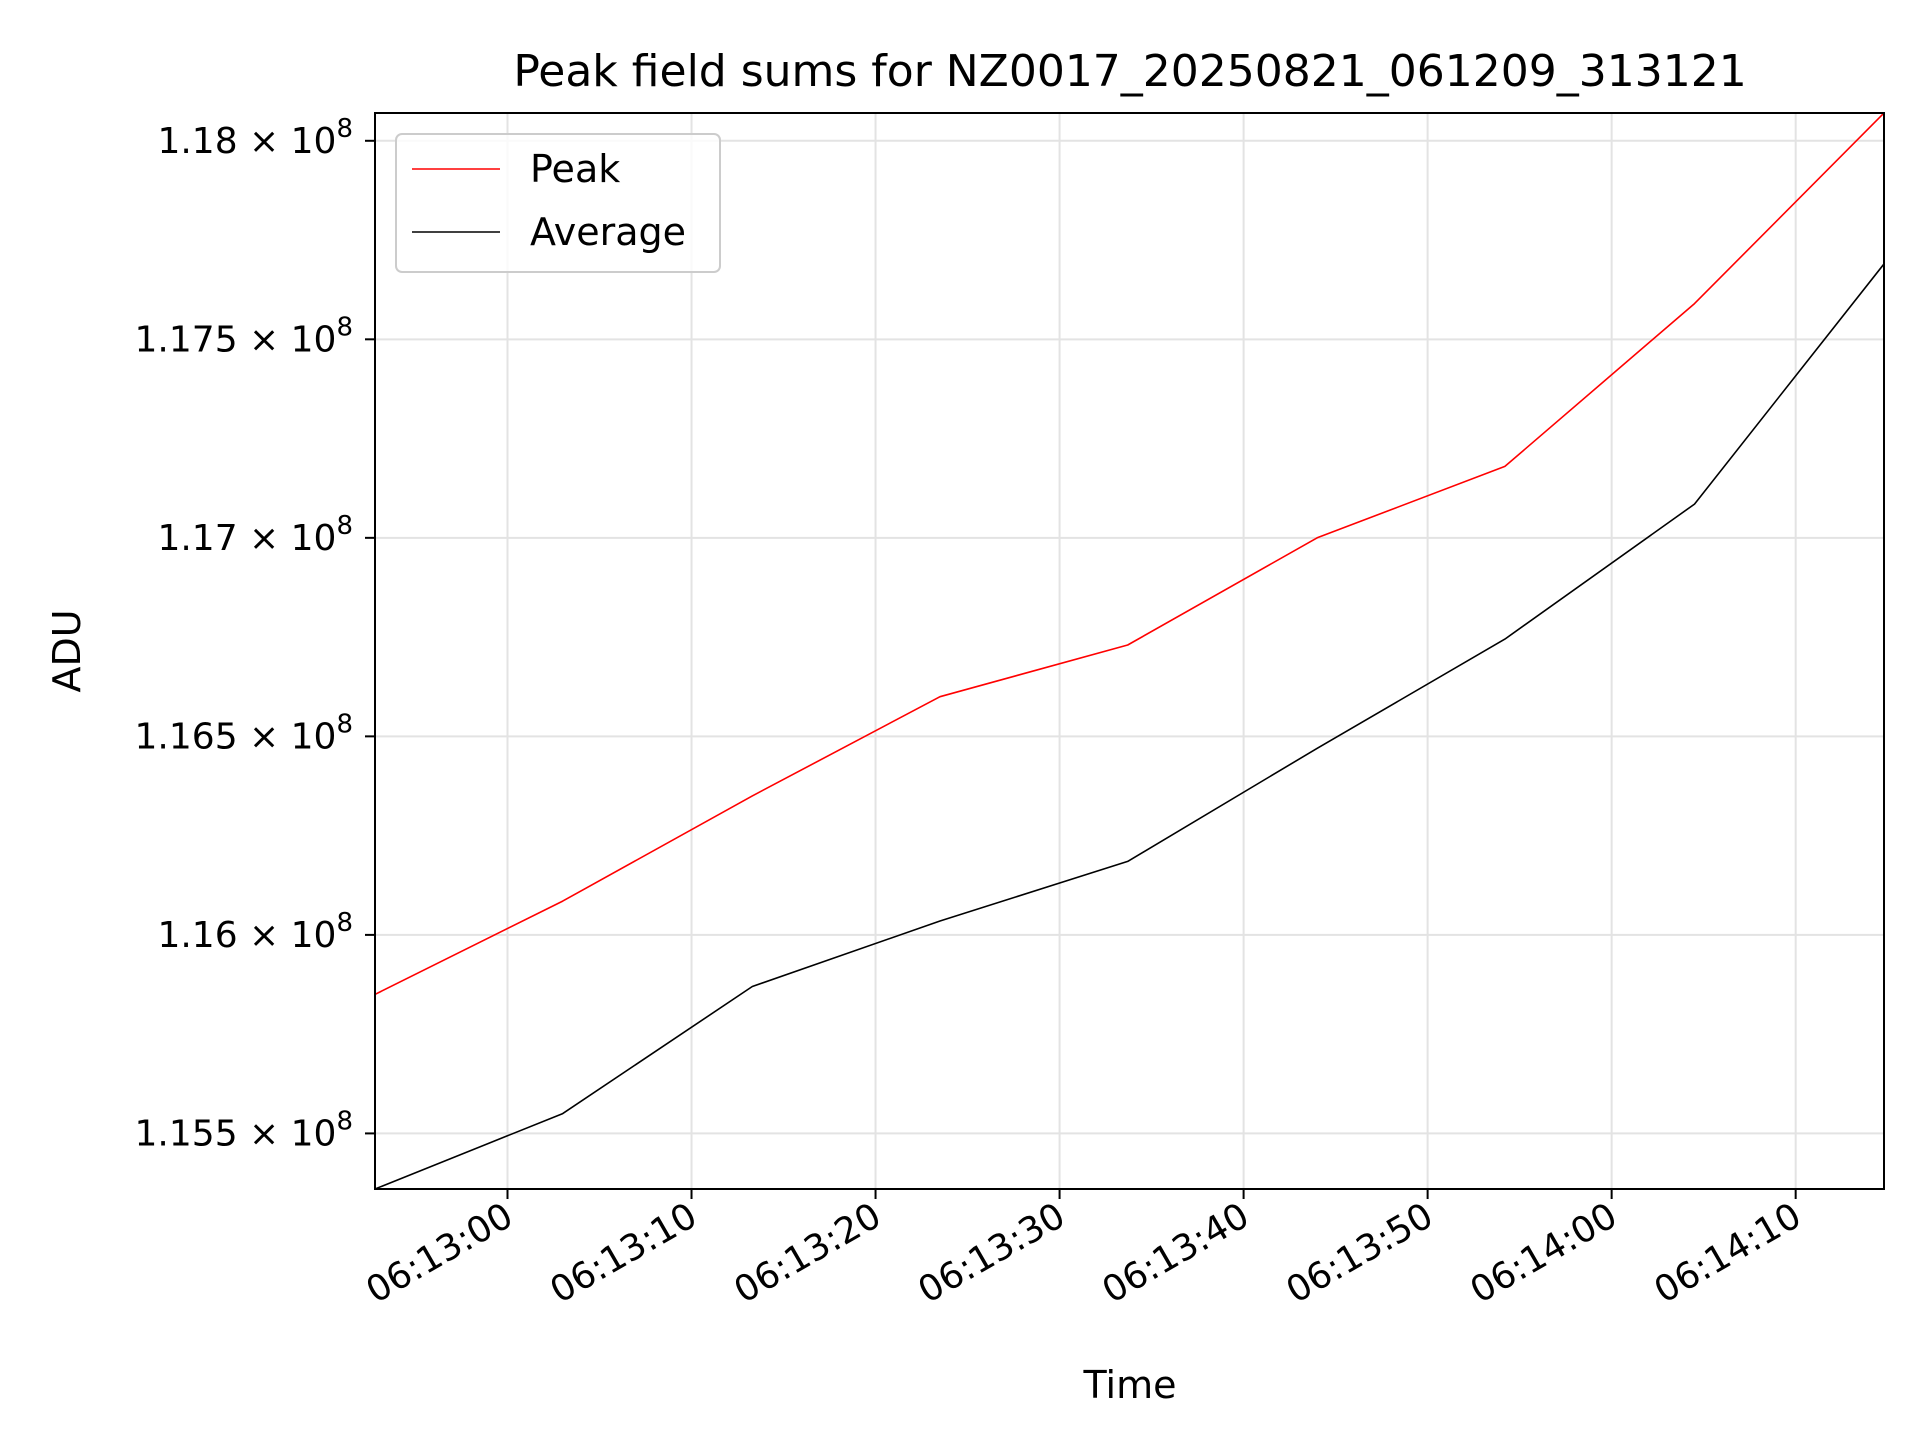  What do you see at coordinates (608, 232) in the screenshot?
I see `legend-label-average: Average` at bounding box center [608, 232].